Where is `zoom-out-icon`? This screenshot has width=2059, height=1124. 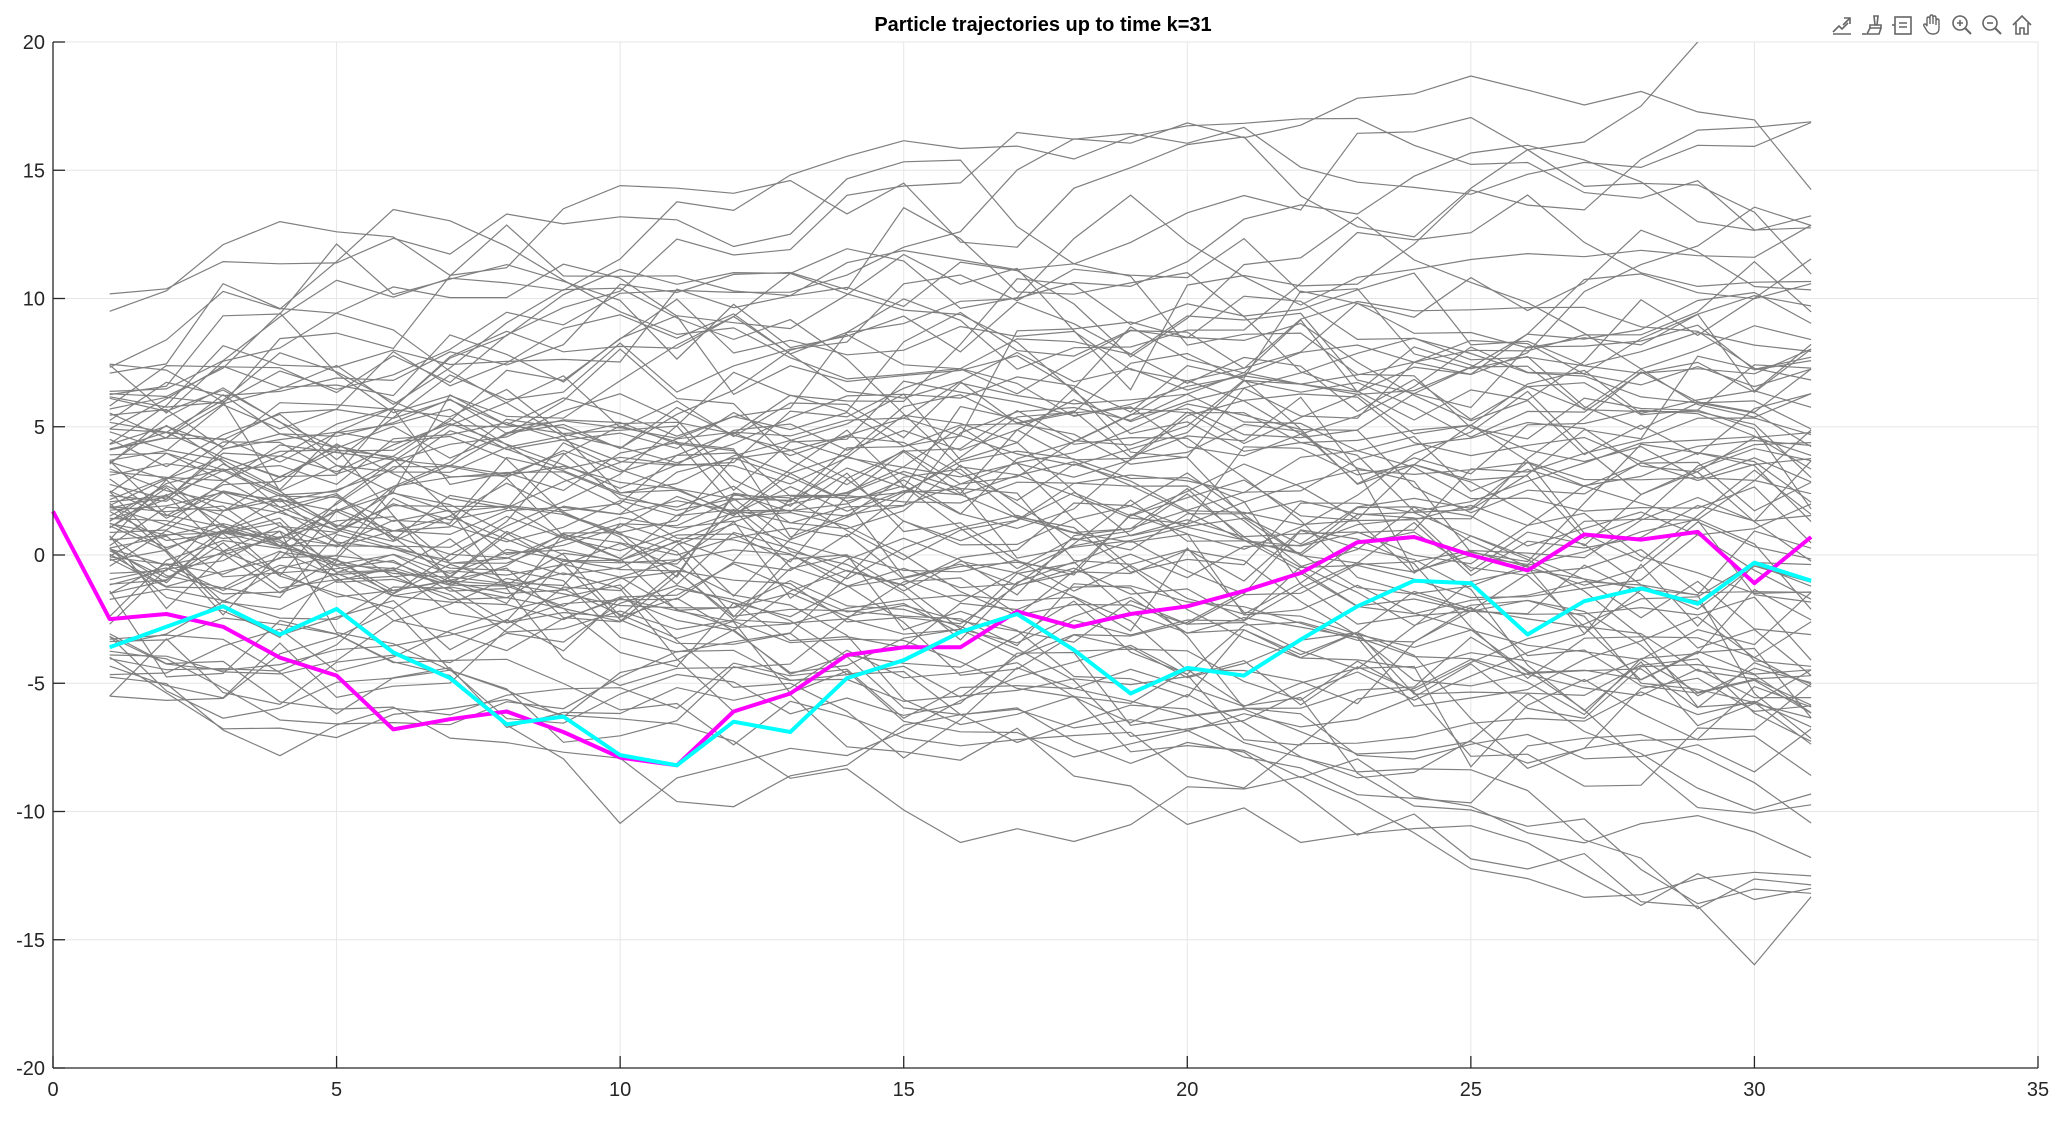
zoom-out-icon is located at coordinates (1992, 25).